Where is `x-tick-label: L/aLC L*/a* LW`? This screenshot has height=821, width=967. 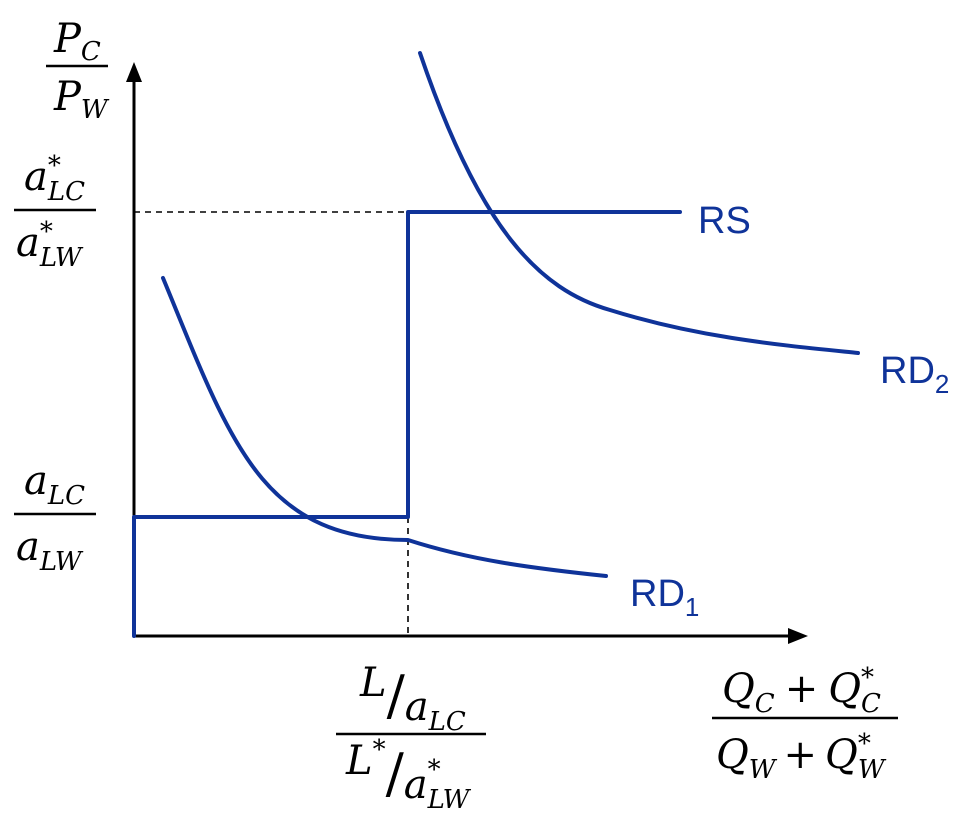
x-tick-label: L/aLC L*/a* LW is located at coordinates (411, 737).